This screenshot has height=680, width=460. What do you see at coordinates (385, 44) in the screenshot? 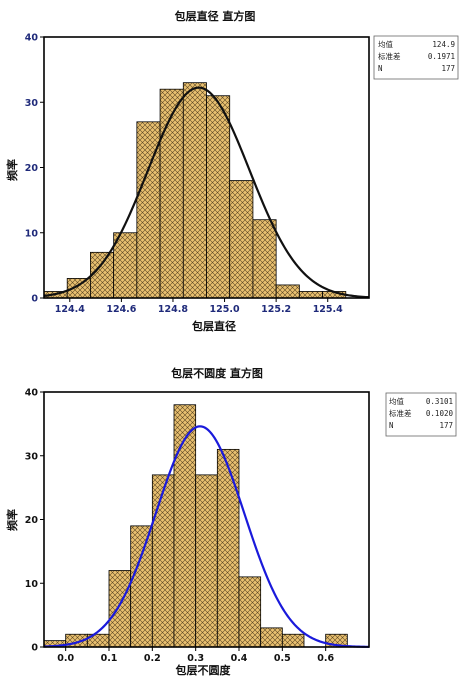
I see `chart-1-stat-mean-label: 均值` at bounding box center [385, 44].